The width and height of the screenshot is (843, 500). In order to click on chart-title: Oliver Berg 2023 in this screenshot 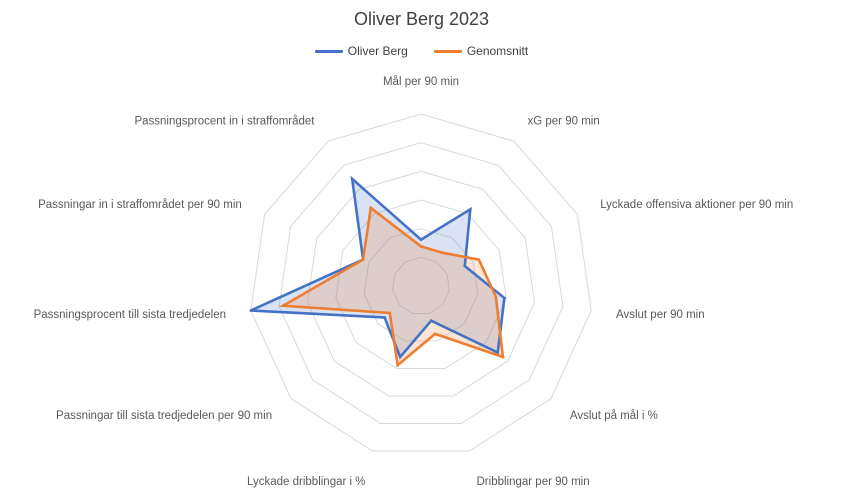, I will do `click(421, 19)`.